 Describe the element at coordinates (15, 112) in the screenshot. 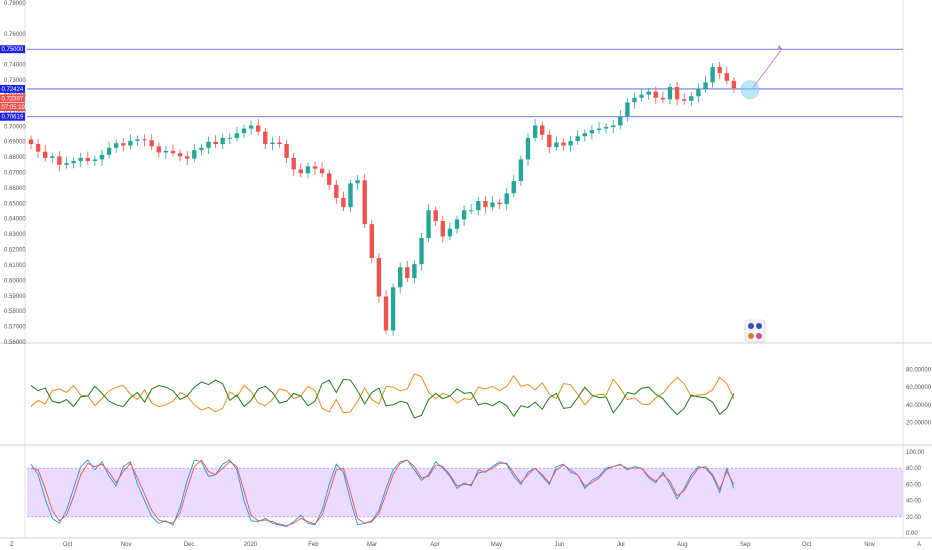

I see `price-axis-tick-label: 0.71000` at that location.